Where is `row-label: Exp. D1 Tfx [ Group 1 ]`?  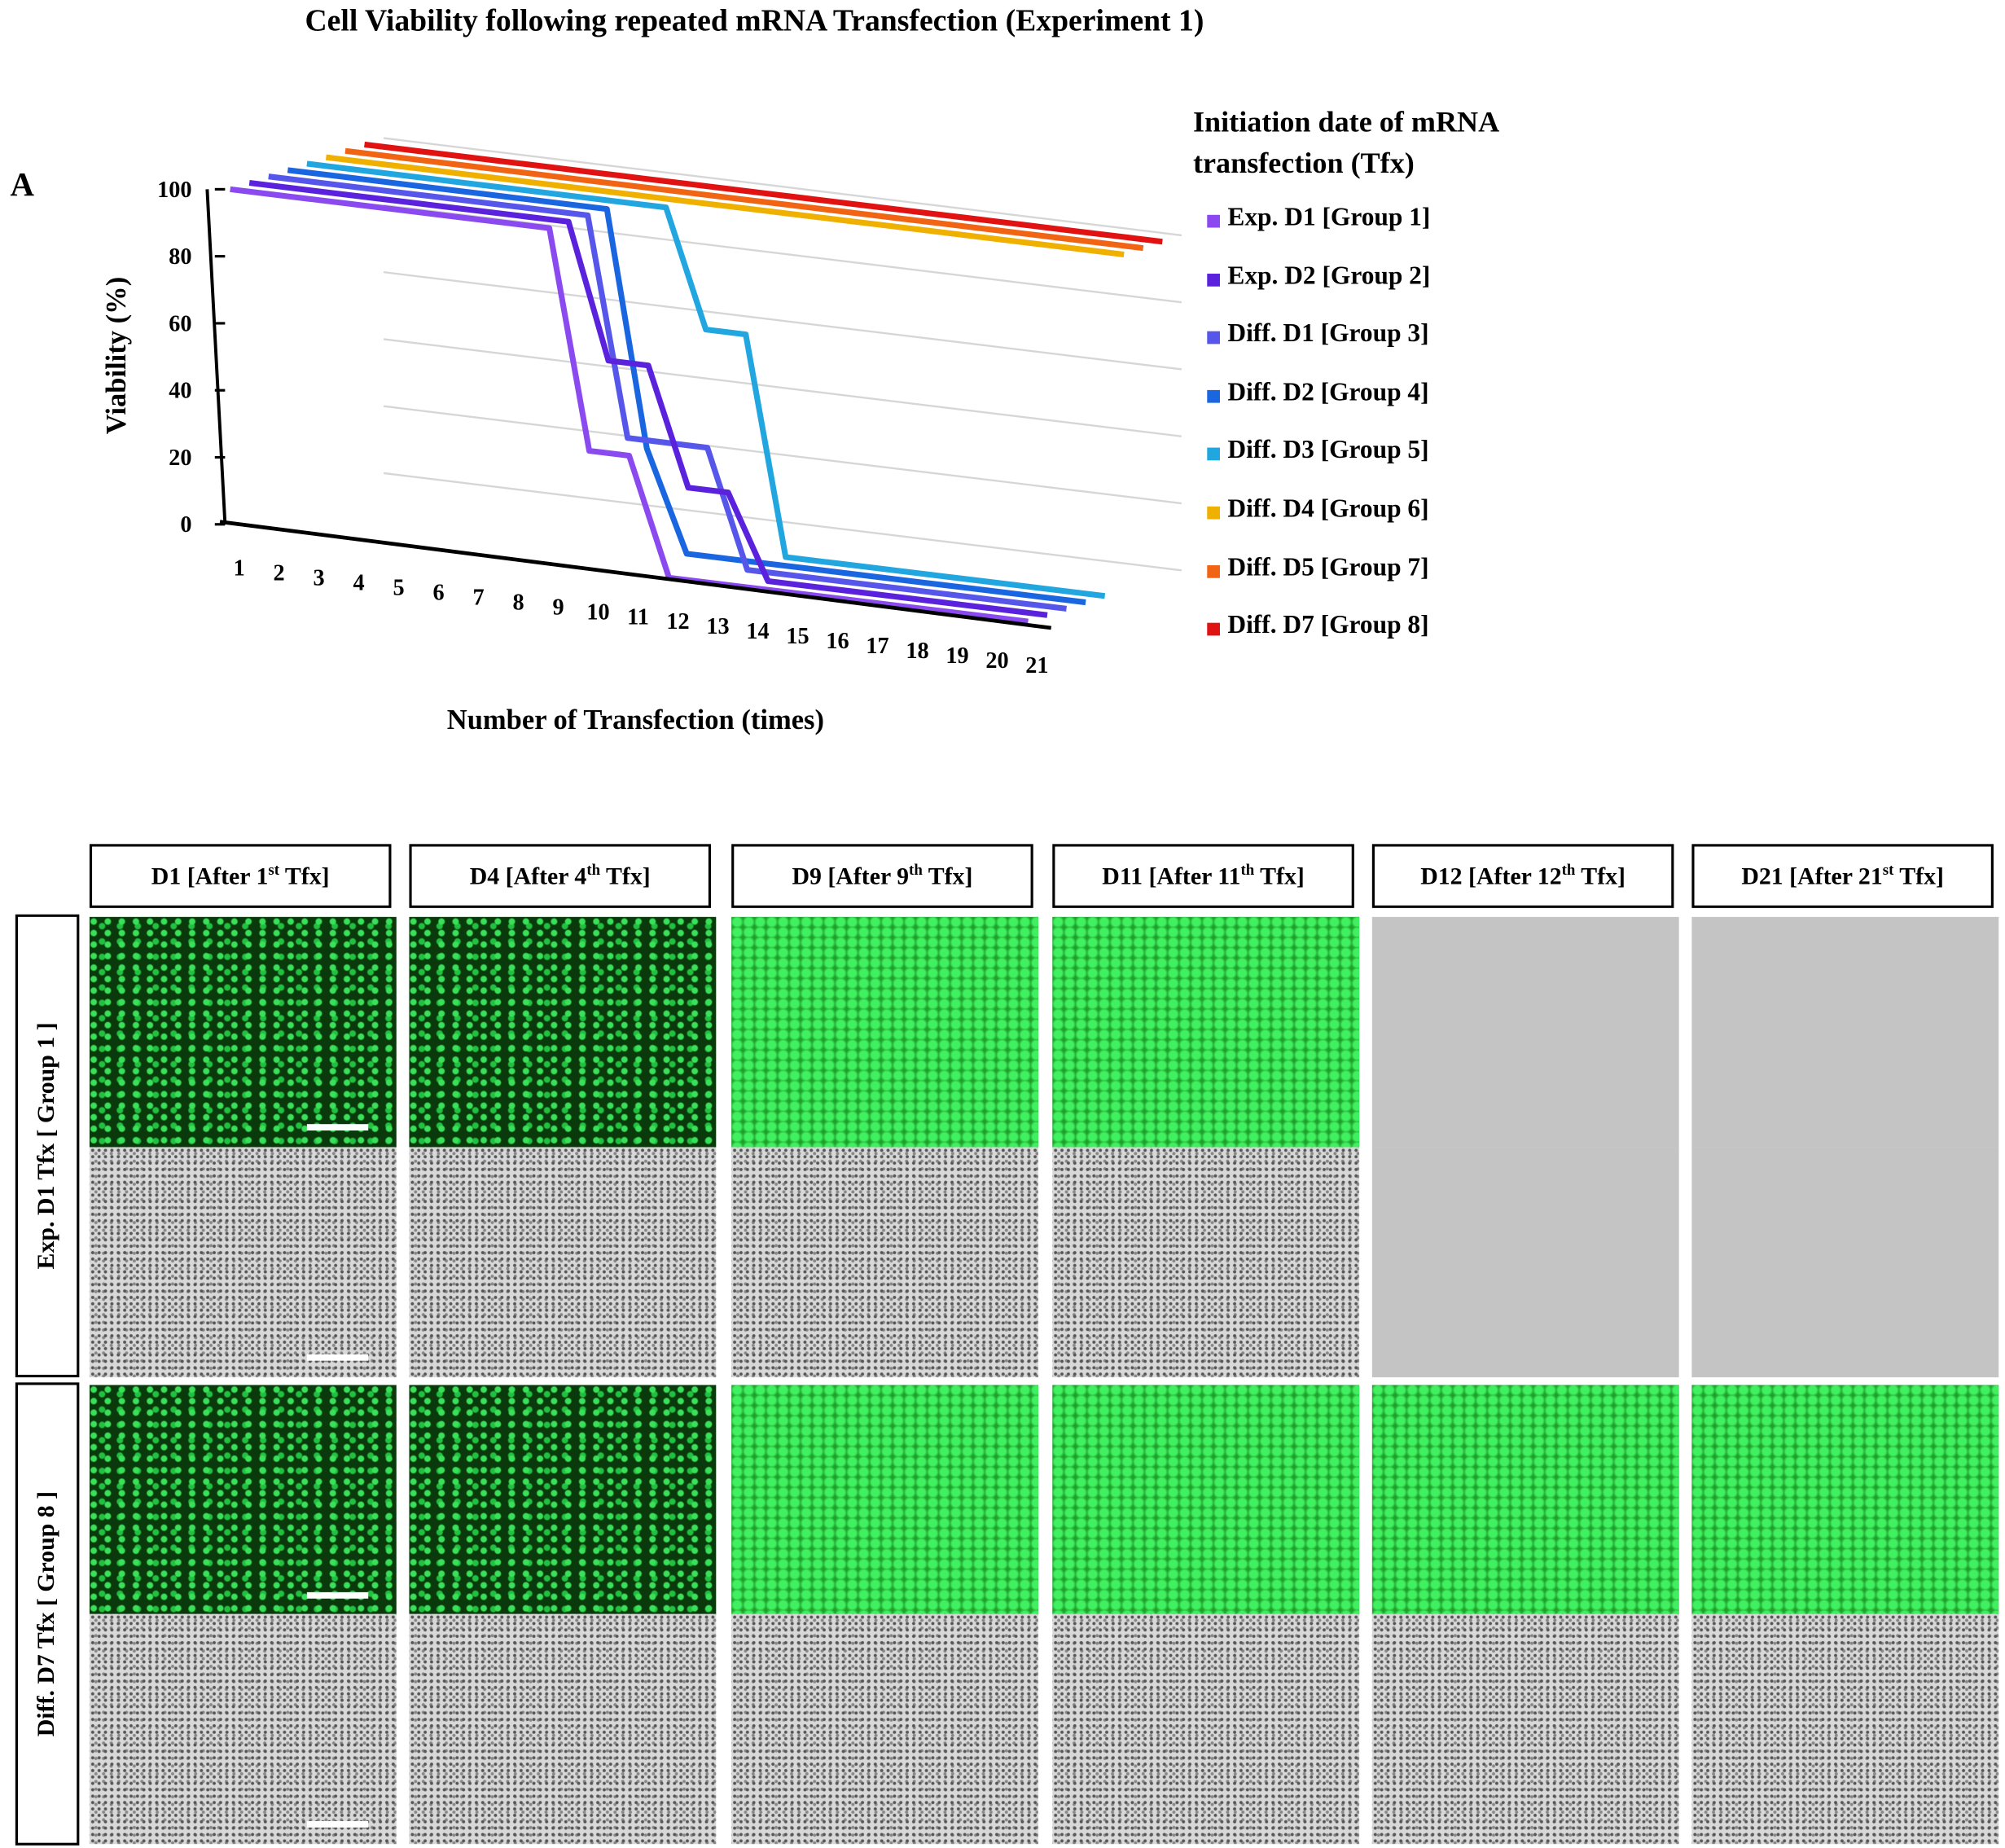
row-label: Exp. D1 Tfx [ Group 1 ] is located at coordinates (47, 1146).